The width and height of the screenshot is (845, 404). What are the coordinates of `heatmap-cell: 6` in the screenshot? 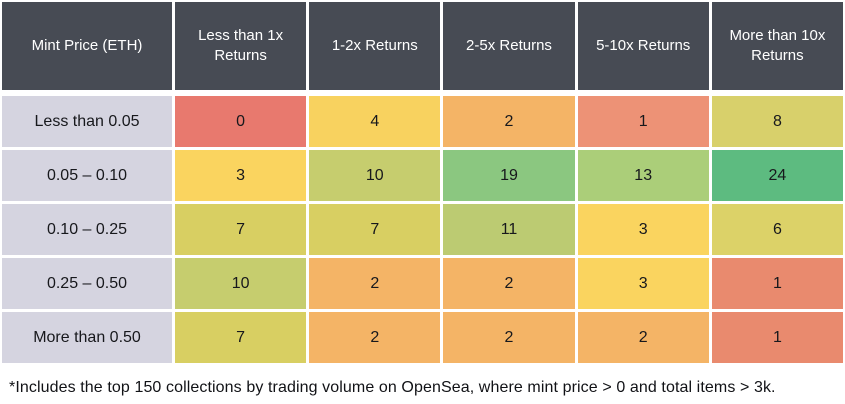 It's located at (777, 229).